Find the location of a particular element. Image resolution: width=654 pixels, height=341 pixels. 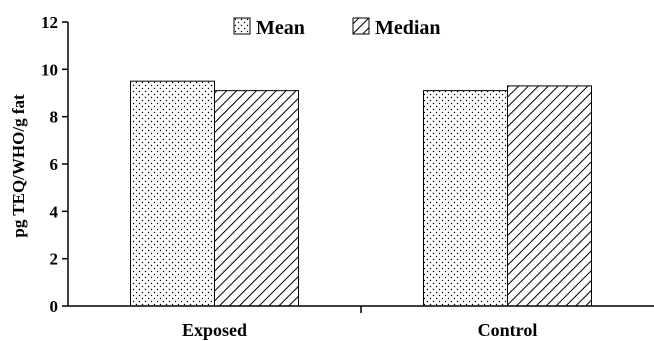

legend-label-median: Median is located at coordinates (408, 28).